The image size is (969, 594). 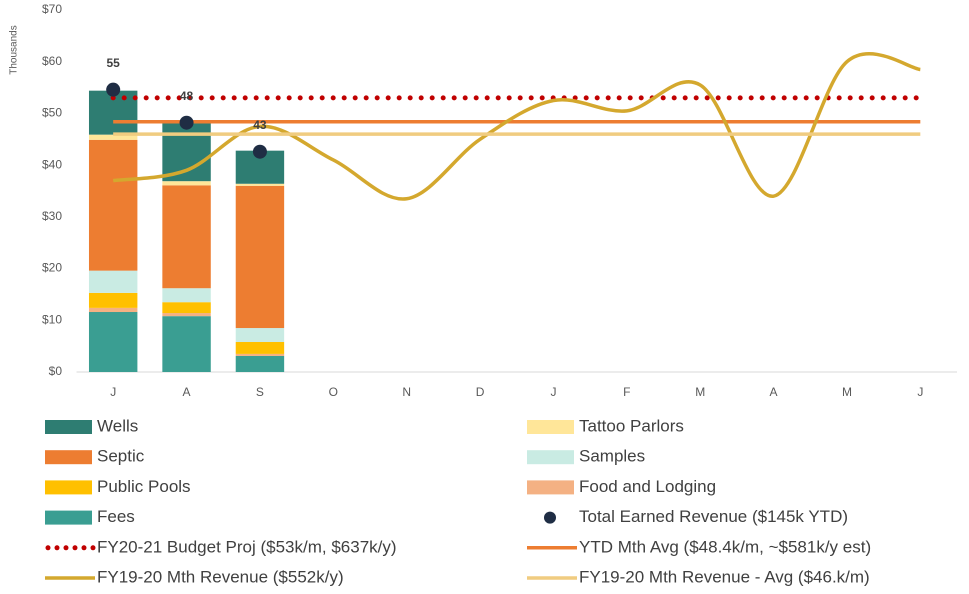 What do you see at coordinates (725, 546) in the screenshot?
I see `legend-label: YTD Mth Avg ($48.4k/m, ~$581k/y est)` at bounding box center [725, 546].